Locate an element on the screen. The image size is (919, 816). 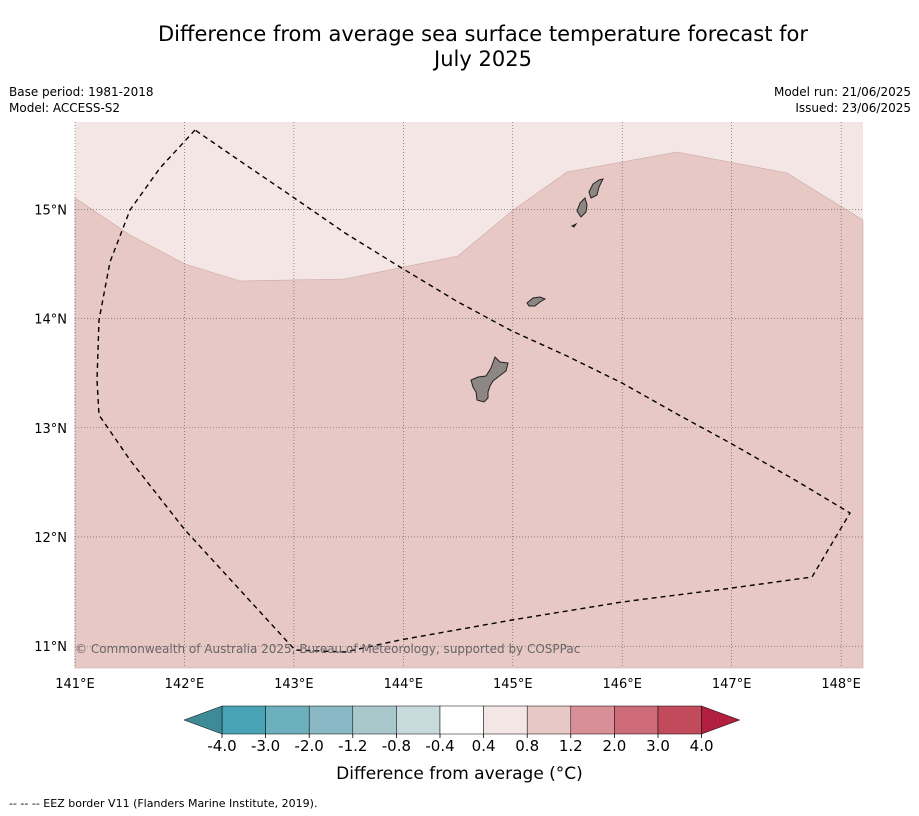
latitude-labels: 15°N 14°N 13°N 12°N 11°N is located at coordinates (50, 429).